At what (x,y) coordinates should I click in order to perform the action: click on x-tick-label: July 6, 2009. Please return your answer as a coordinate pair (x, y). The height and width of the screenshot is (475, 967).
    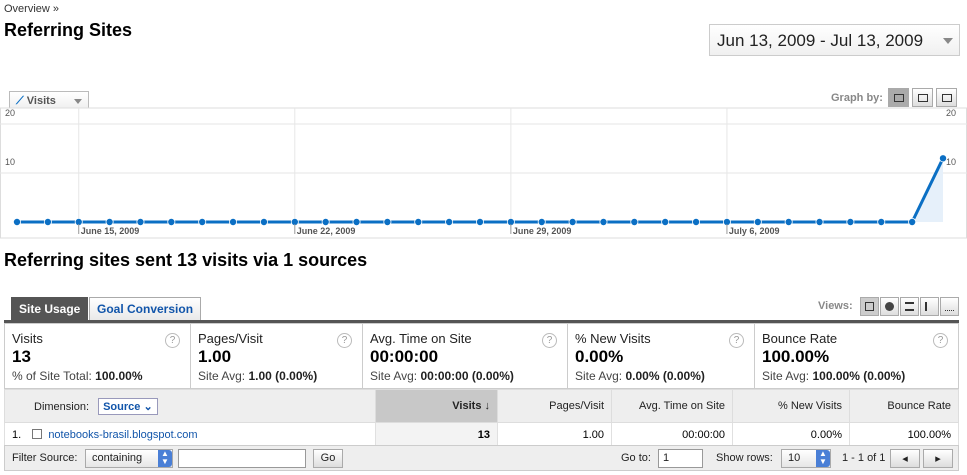
    Looking at the image, I should click on (754, 231).